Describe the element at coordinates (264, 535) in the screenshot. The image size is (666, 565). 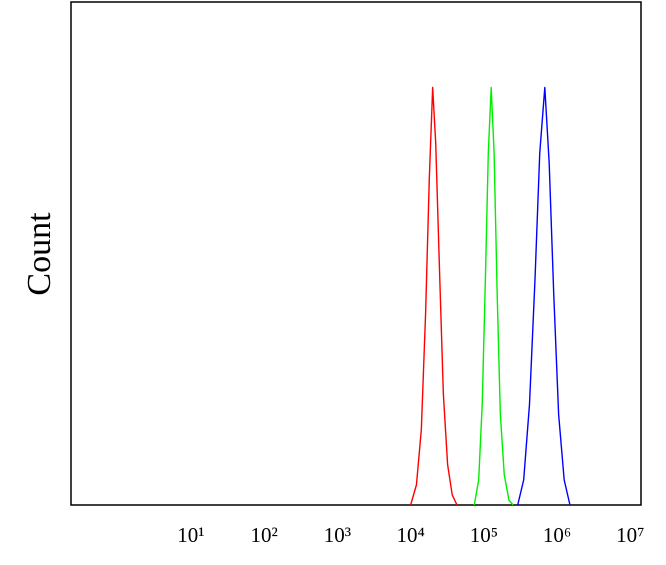
I see `x-tick-label: 10²` at that location.